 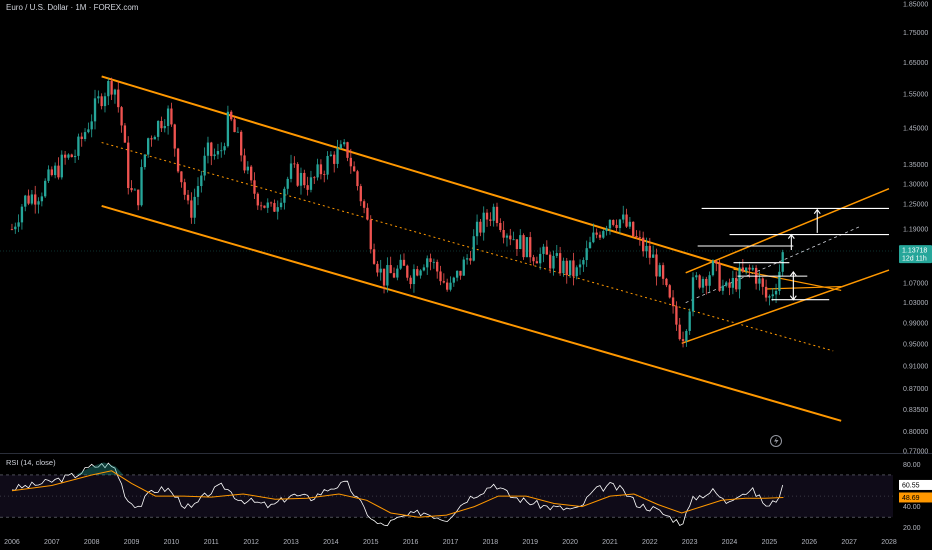 What do you see at coordinates (915, 5) in the screenshot?
I see `price-tick-label: 1.85000` at bounding box center [915, 5].